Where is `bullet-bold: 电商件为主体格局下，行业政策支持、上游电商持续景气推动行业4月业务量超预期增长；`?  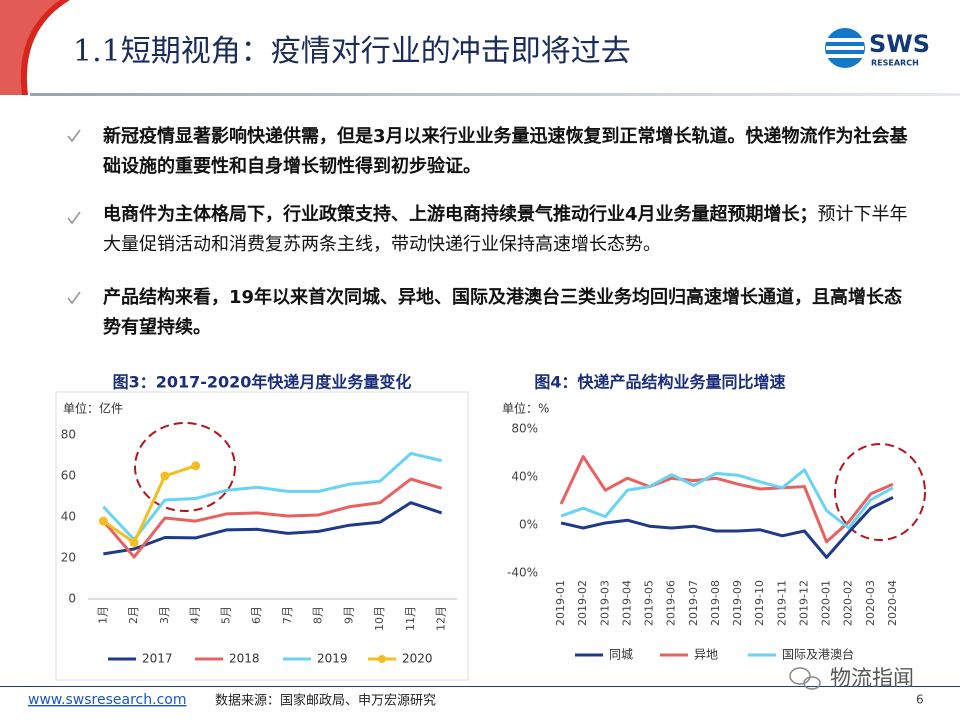 bullet-bold: 电商件为主体格局下，行业政策支持、上游电商持续景气推动行业4月业务量超预期增长； is located at coordinates (460, 214).